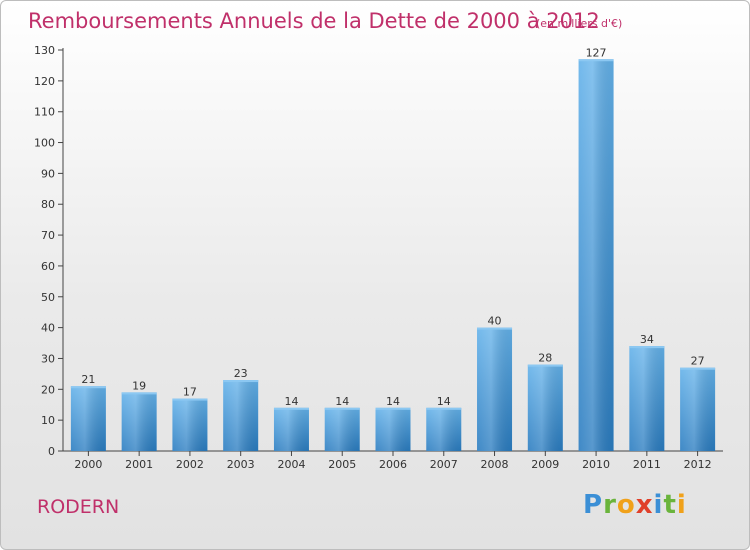 The height and width of the screenshot is (550, 750). I want to click on data-label: 28, so click(545, 358).